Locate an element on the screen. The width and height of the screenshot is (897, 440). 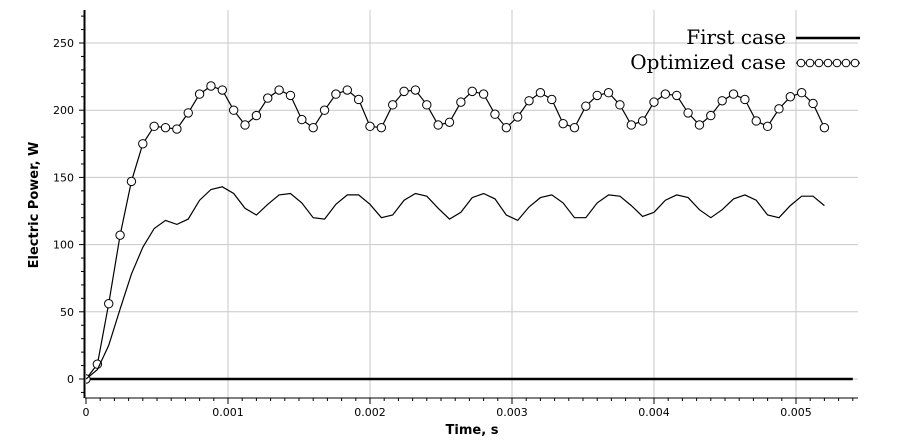
x-tick-label: 0.003 is located at coordinates (512, 412).